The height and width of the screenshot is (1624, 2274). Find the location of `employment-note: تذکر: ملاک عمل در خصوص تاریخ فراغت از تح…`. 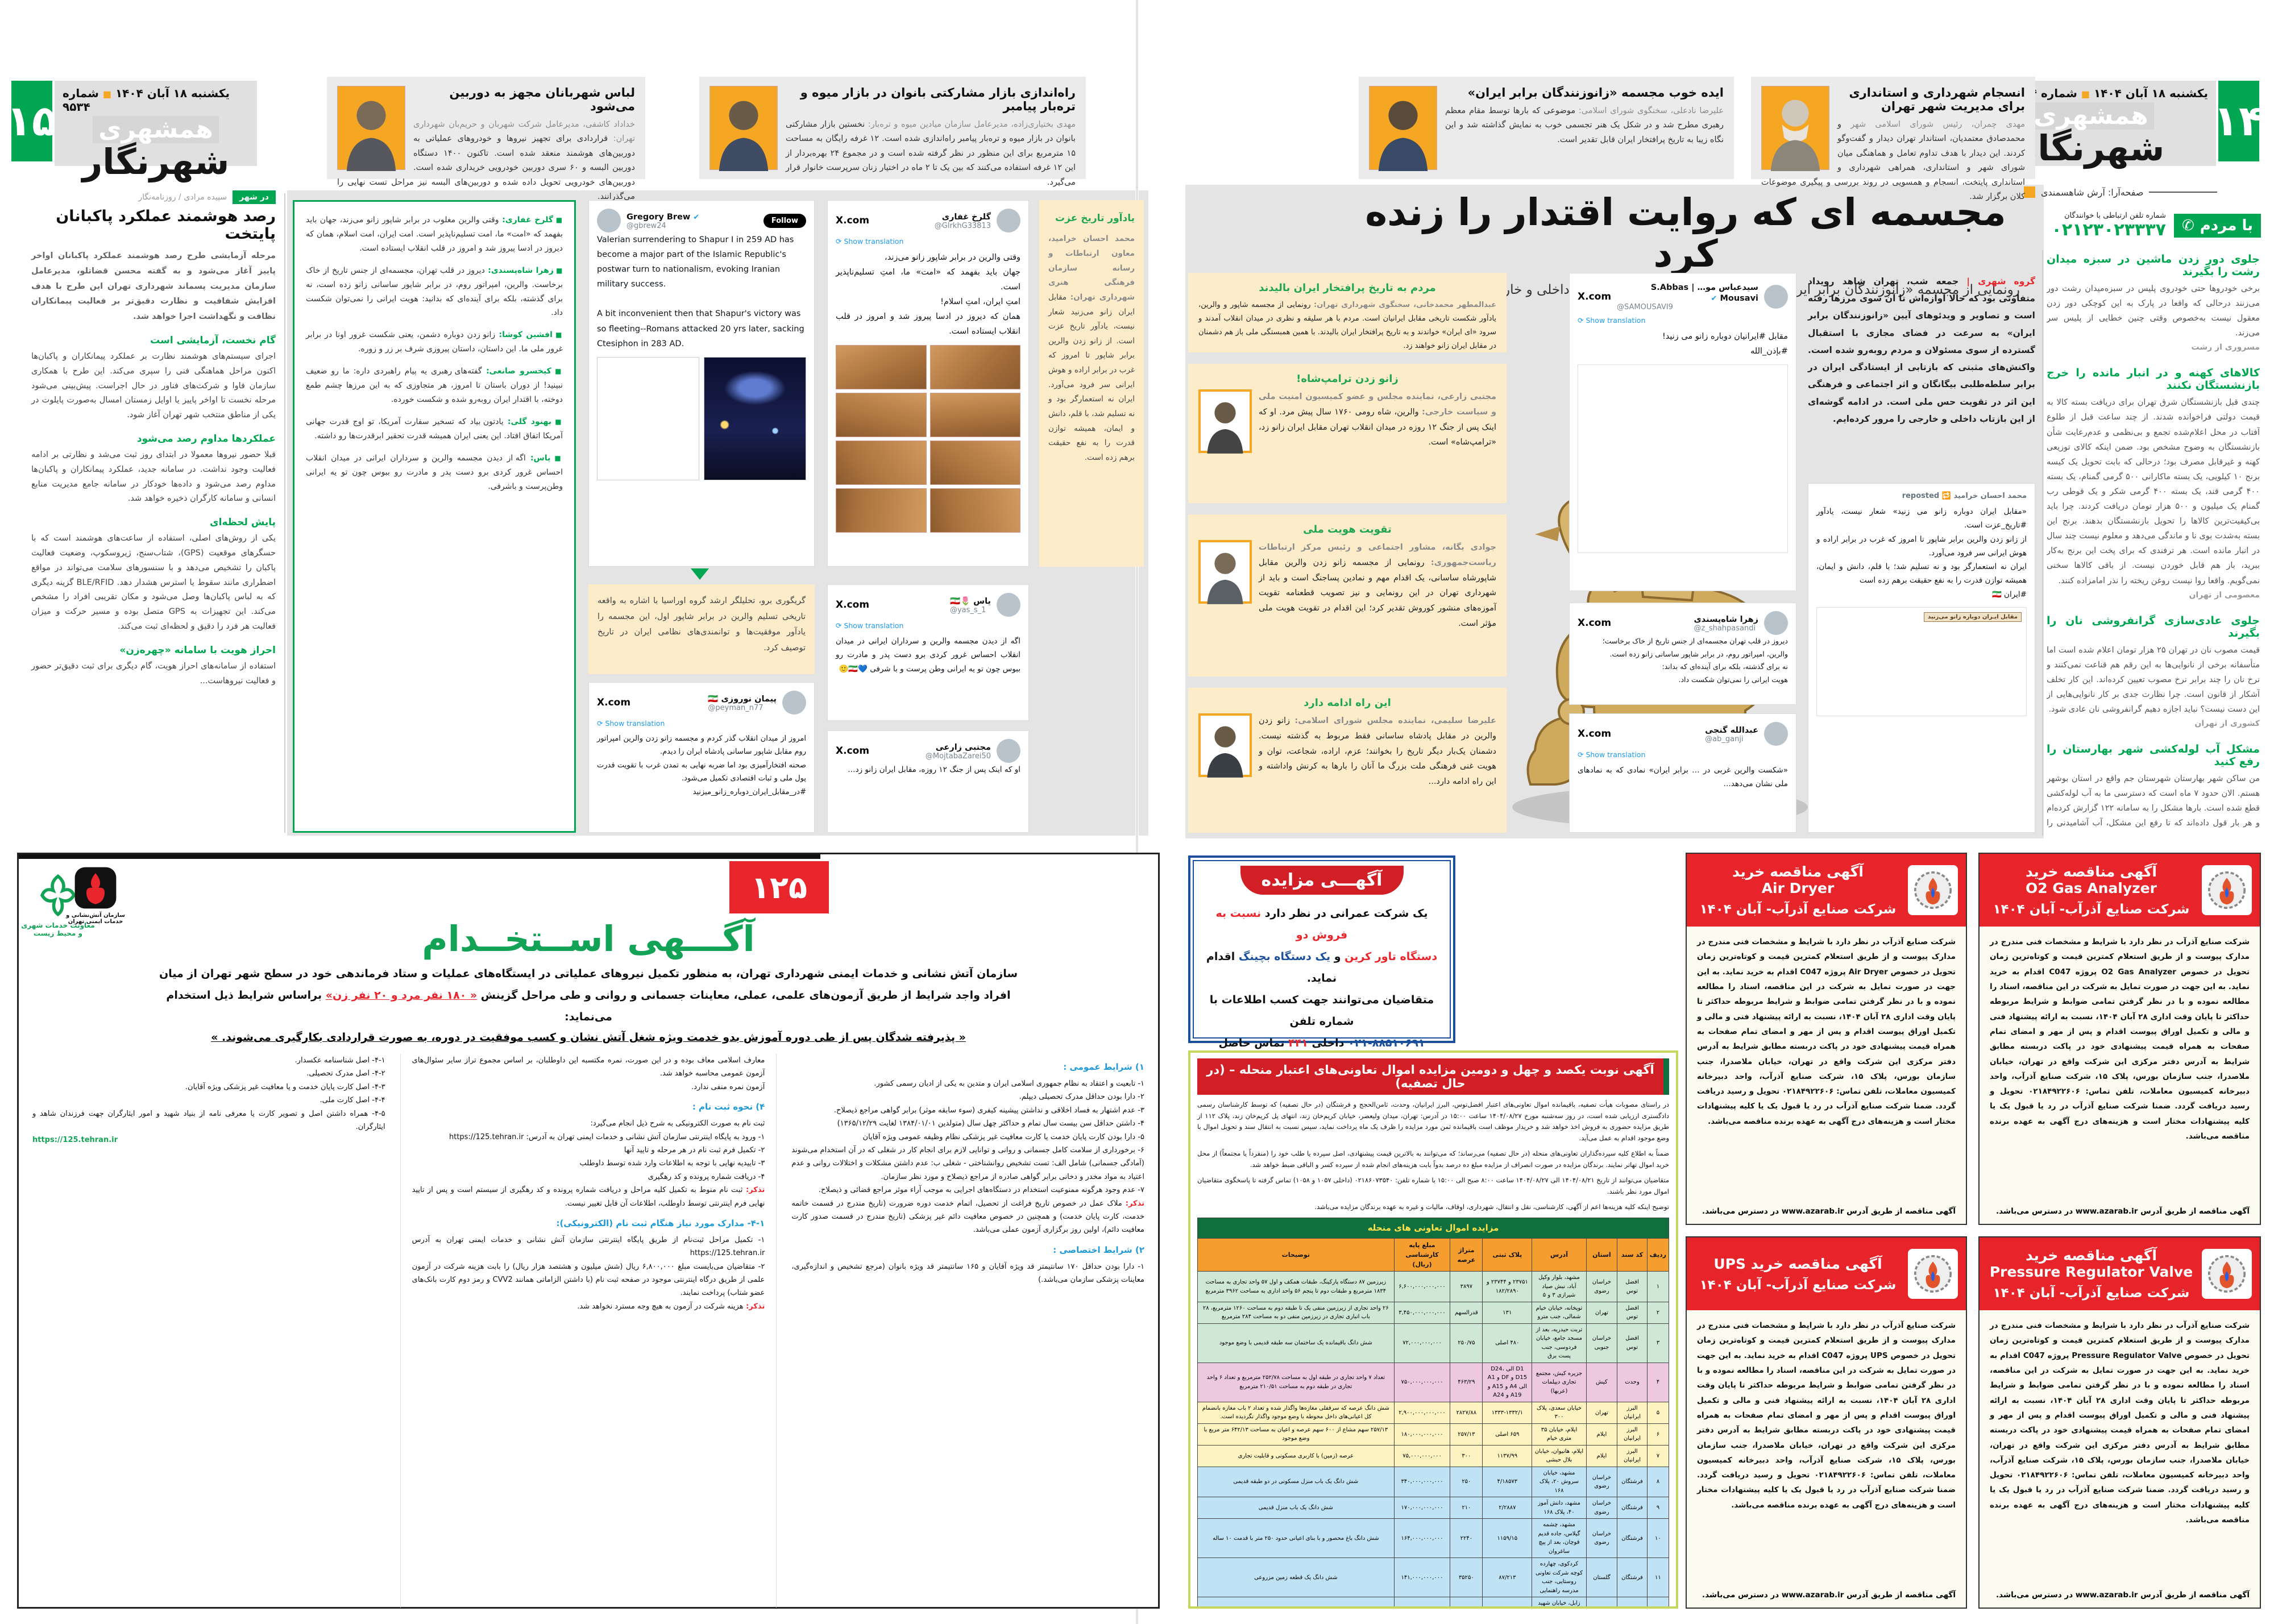

employment-note: تذکر: ملاک عمل در خصوص تاریخ فراغت از تح… is located at coordinates (967, 1217).